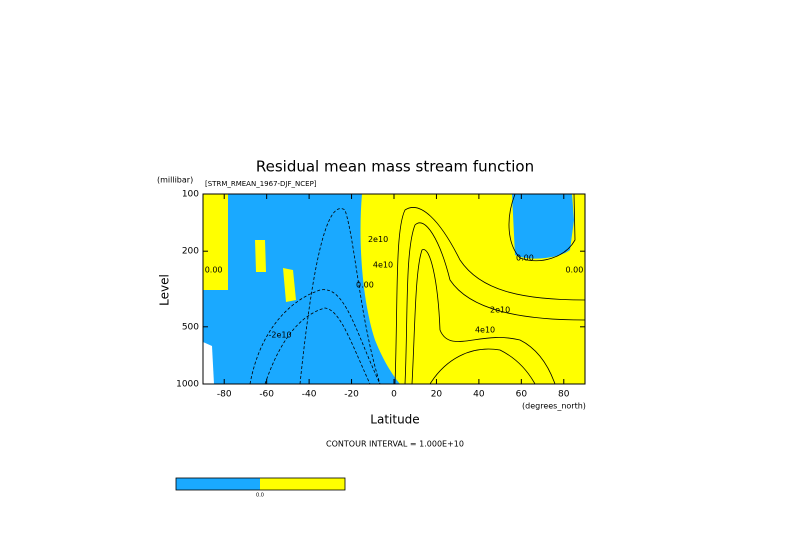 The height and width of the screenshot is (558, 789). I want to click on y-axis-label: Level, so click(165, 290).